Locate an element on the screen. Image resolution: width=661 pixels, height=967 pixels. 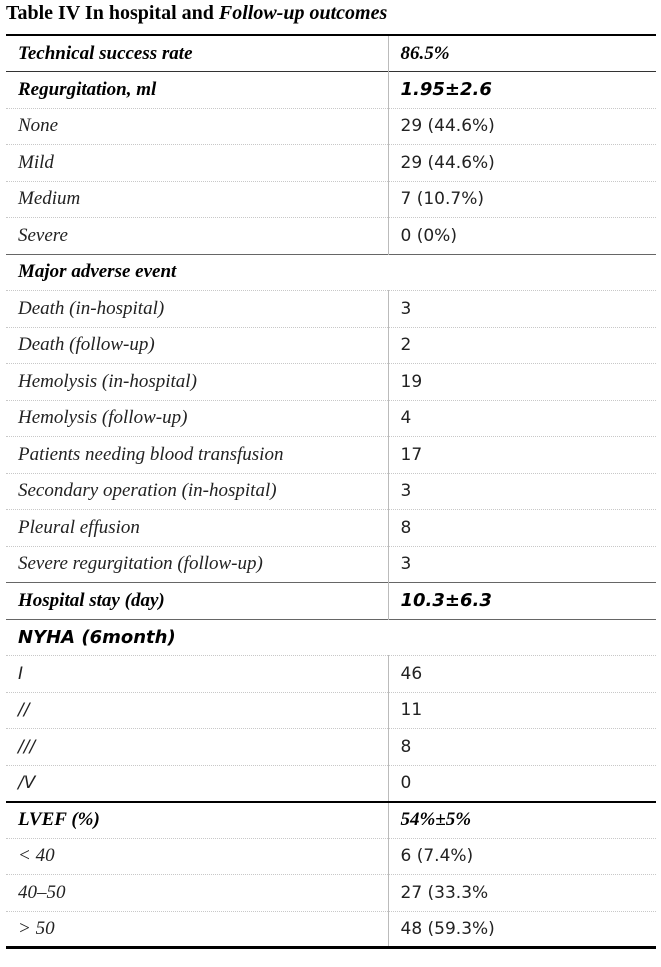
table-row: Severe 0 (0%) is located at coordinates (331, 235).